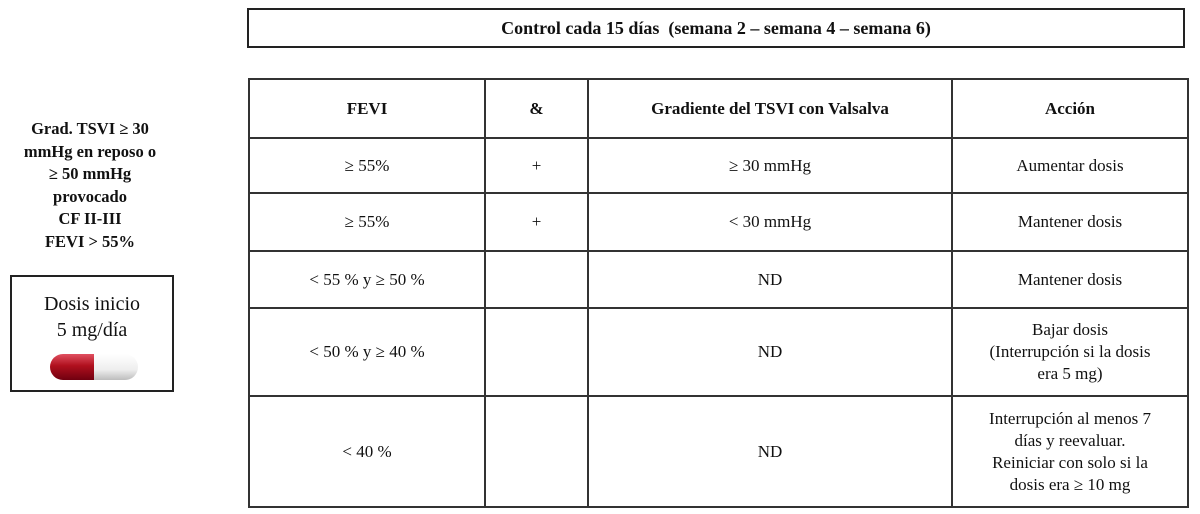 This screenshot has width=1200, height=514. I want to click on action-line: Aumentar dosis, so click(1070, 165).